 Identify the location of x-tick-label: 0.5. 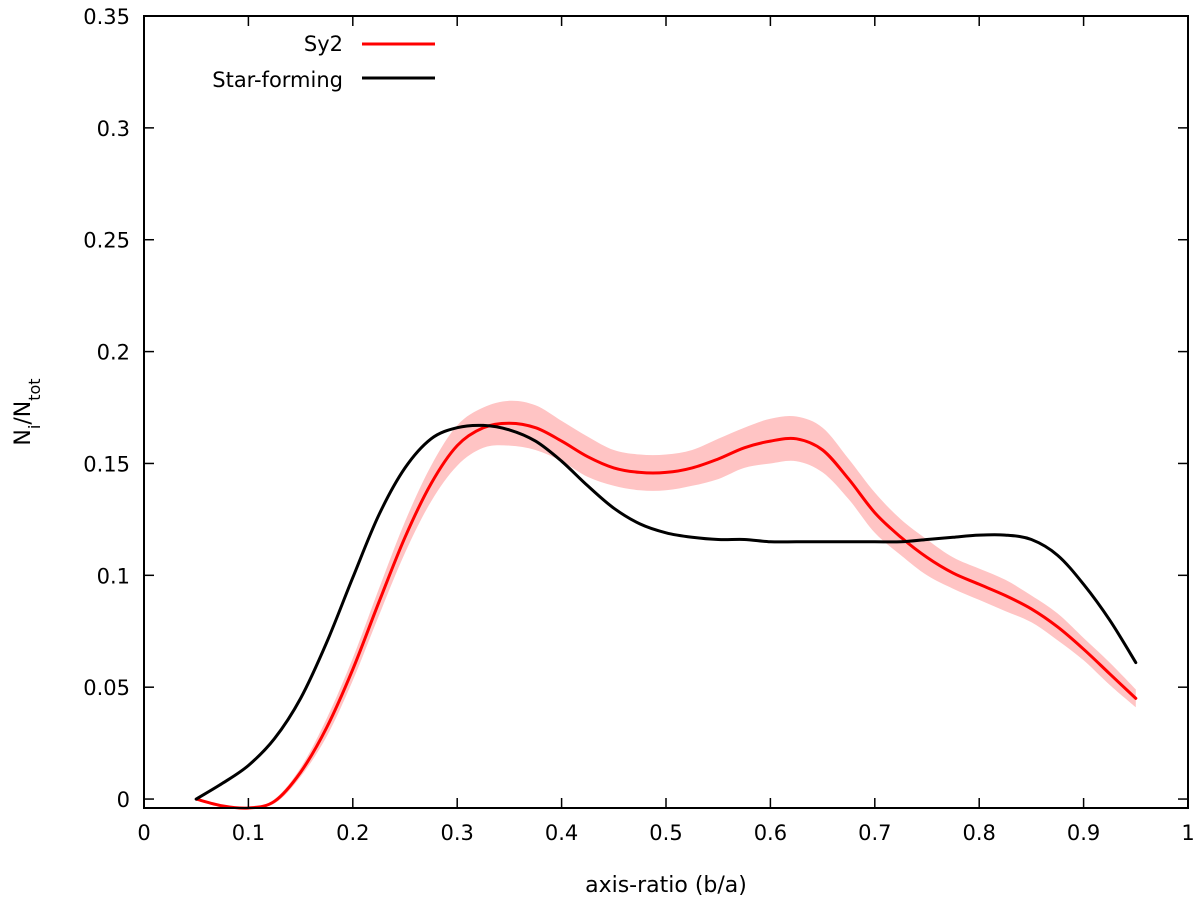
(665, 833).